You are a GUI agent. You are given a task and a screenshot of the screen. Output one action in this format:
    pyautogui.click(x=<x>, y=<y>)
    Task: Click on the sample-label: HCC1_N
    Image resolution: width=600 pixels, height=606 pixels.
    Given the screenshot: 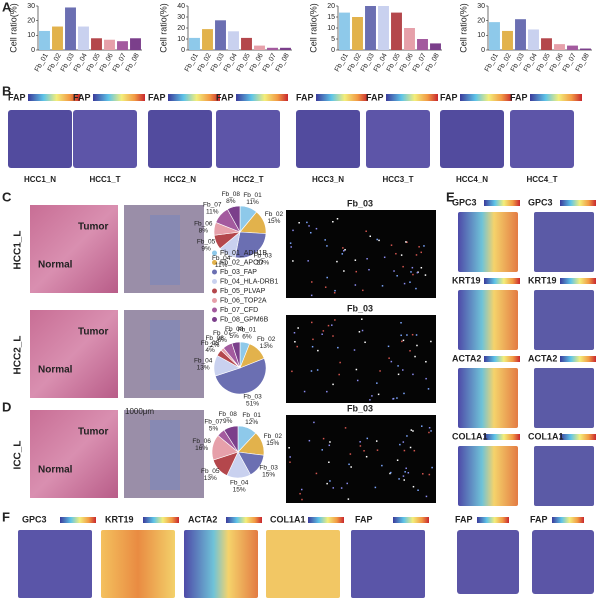 What is the action you would take?
    pyautogui.click(x=40, y=179)
    